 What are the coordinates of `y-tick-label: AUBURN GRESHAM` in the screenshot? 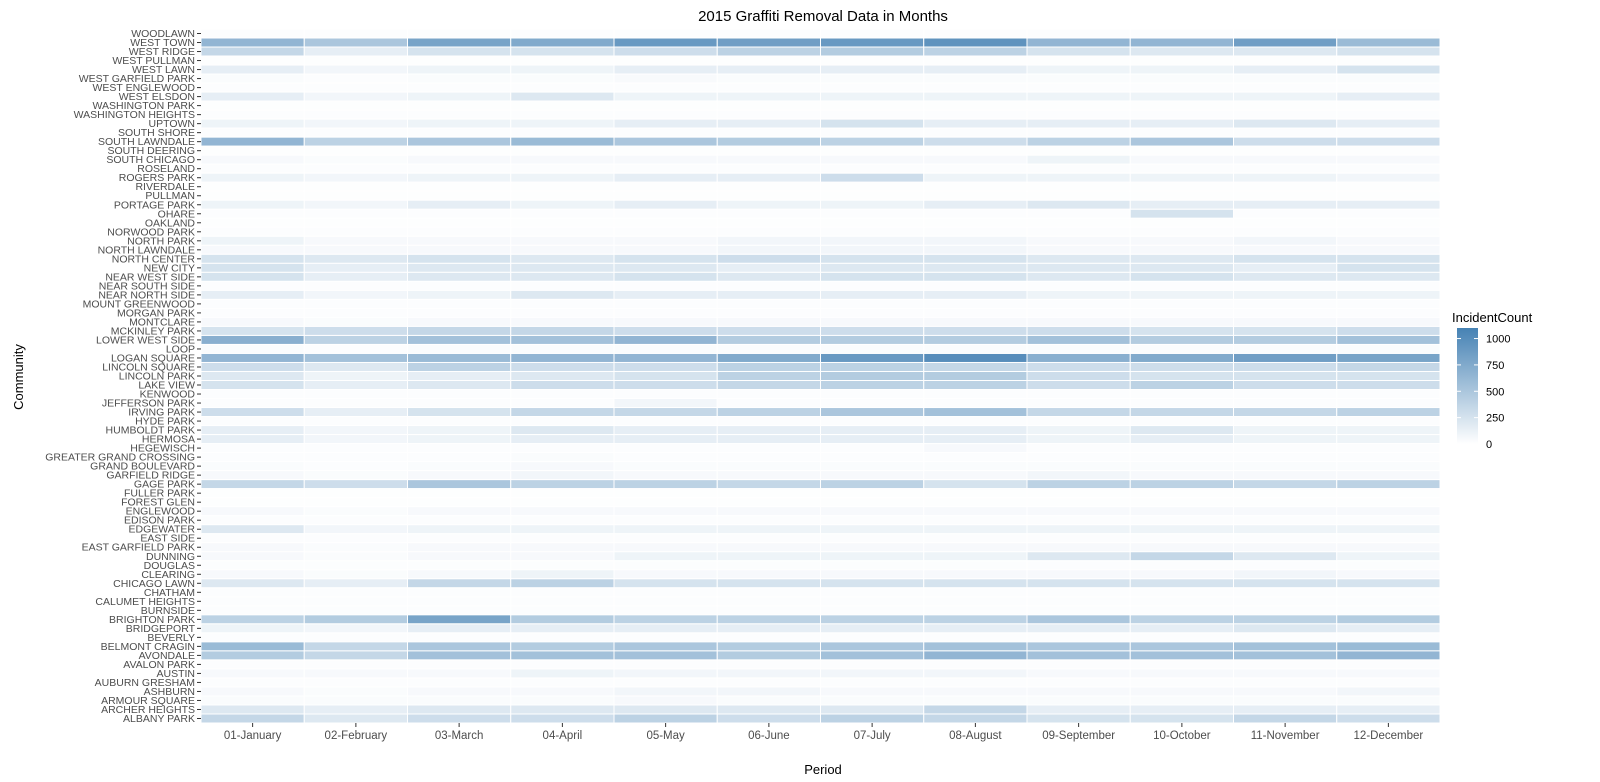 It's located at (145, 683).